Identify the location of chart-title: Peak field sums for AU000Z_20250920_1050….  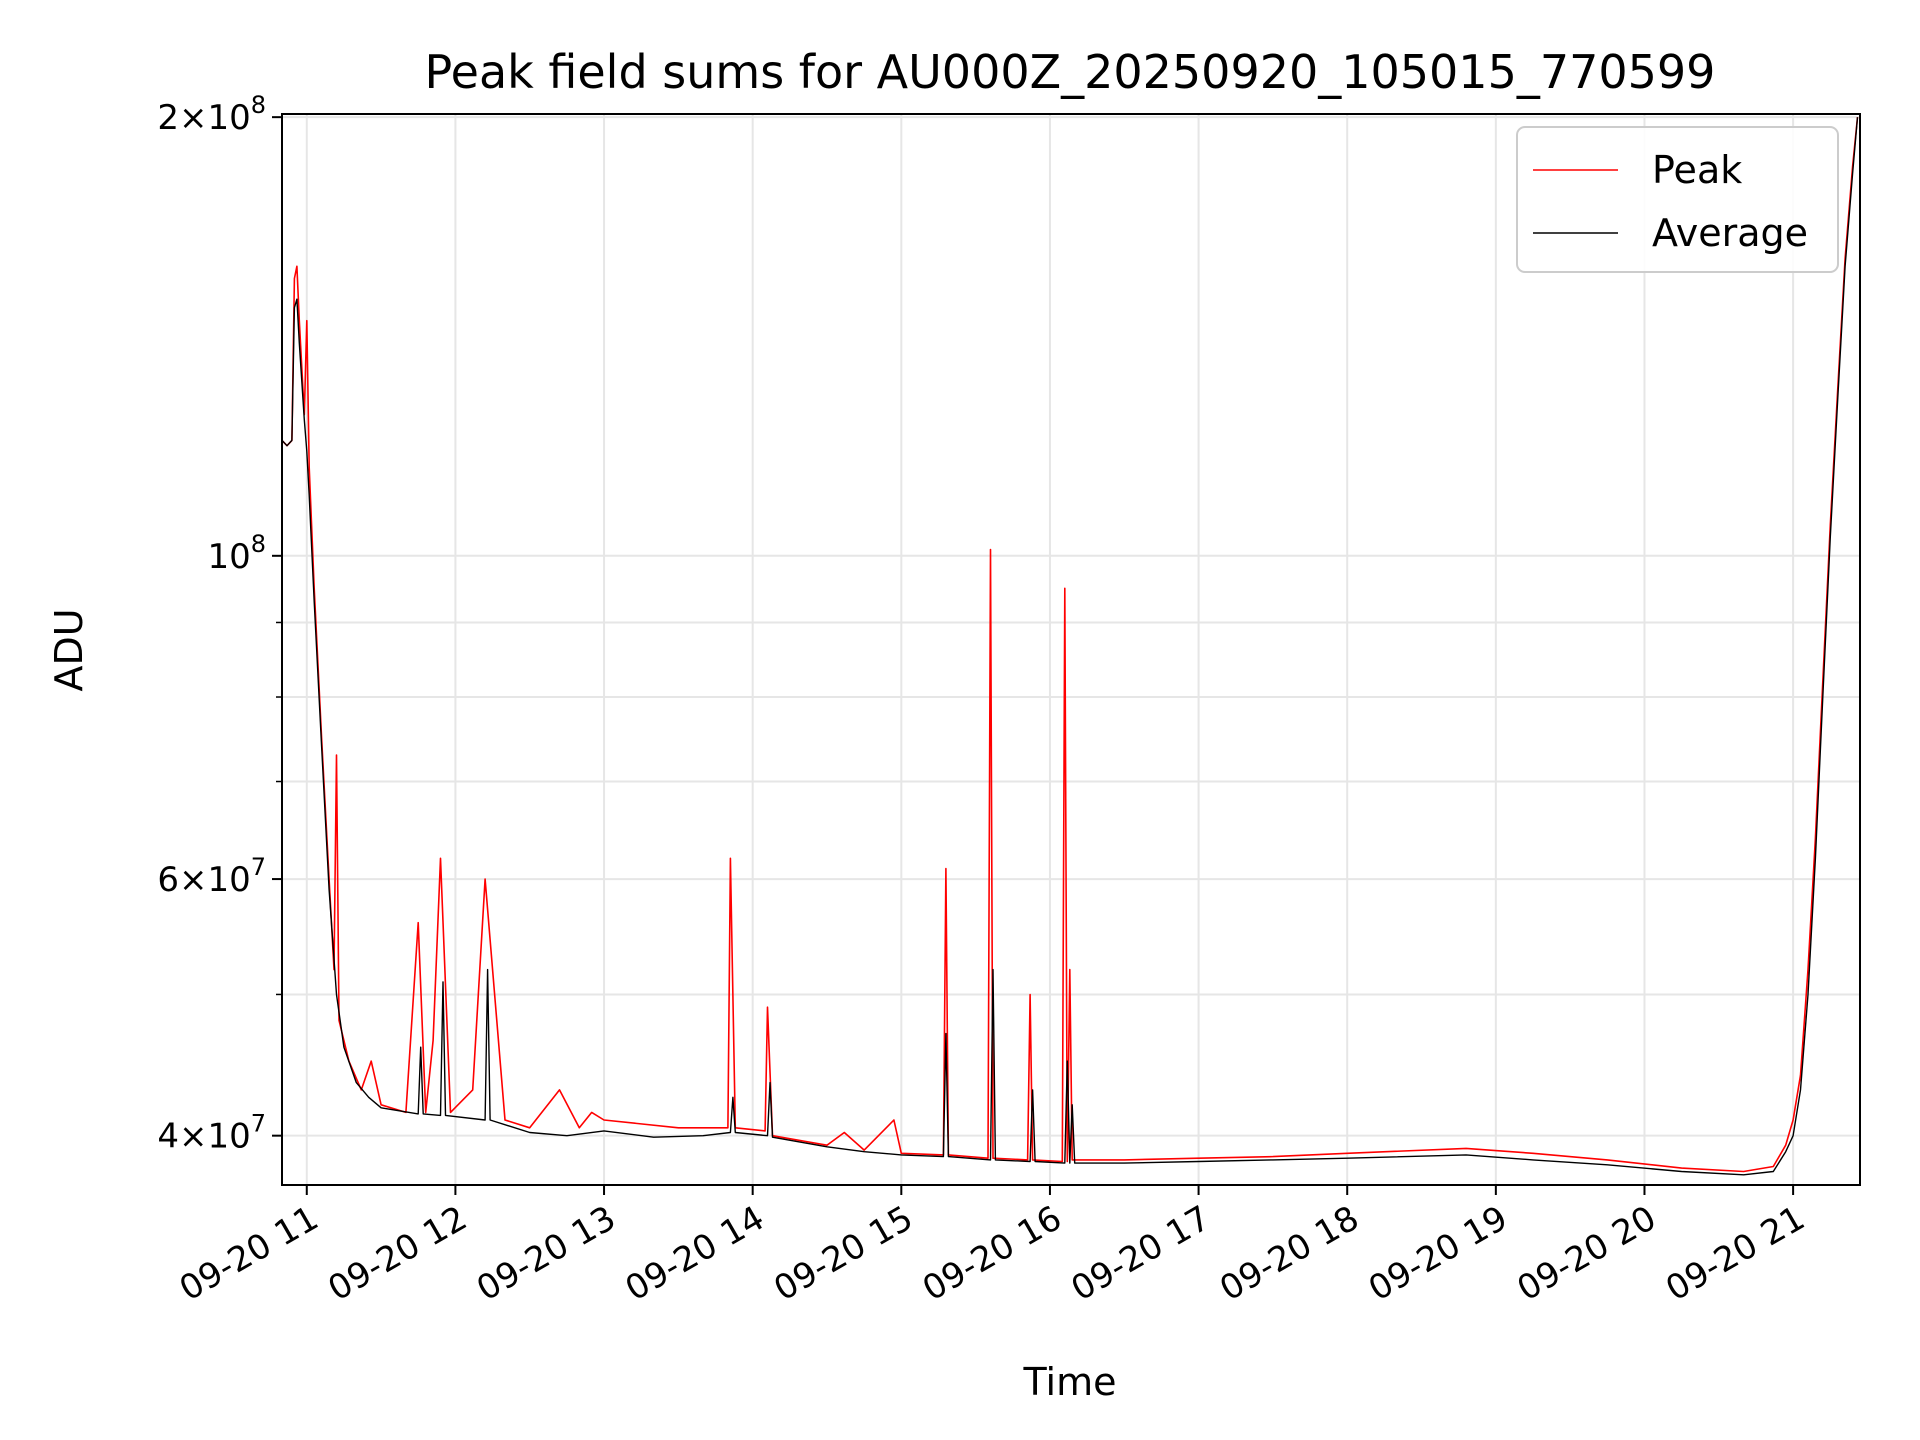
(1070, 72).